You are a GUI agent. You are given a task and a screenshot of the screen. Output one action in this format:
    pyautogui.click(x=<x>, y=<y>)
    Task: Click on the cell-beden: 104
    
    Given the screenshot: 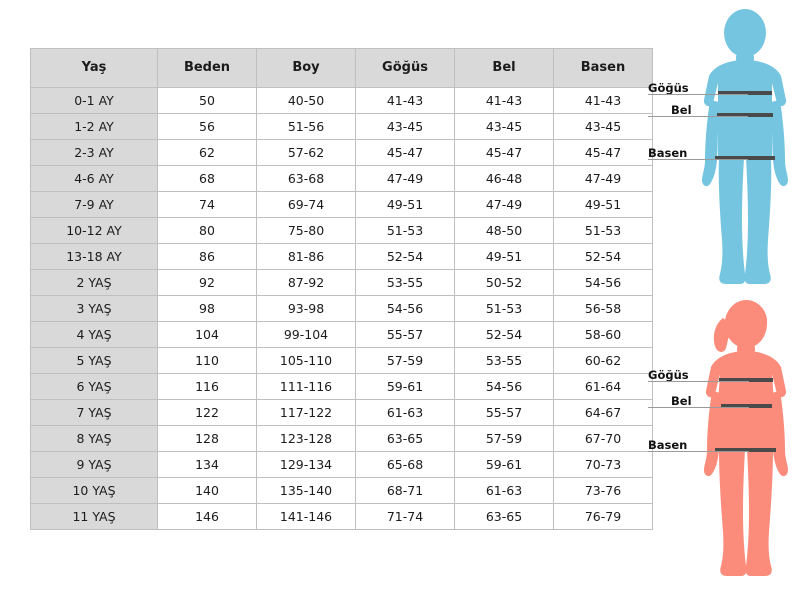 What is the action you would take?
    pyautogui.click(x=207, y=334)
    